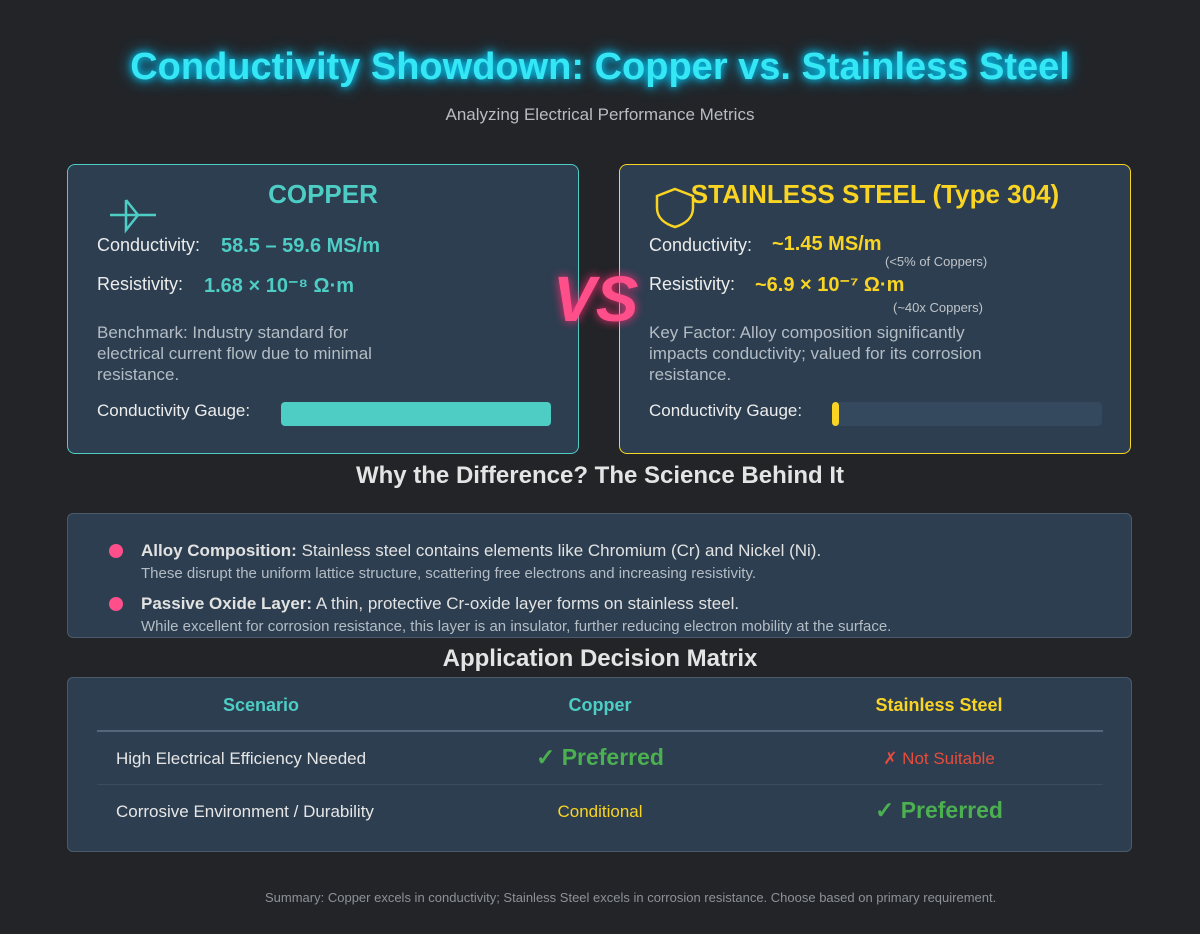 The image size is (1200, 934). I want to click on cell: High Electrical Efficiency Needed, so click(241, 758).